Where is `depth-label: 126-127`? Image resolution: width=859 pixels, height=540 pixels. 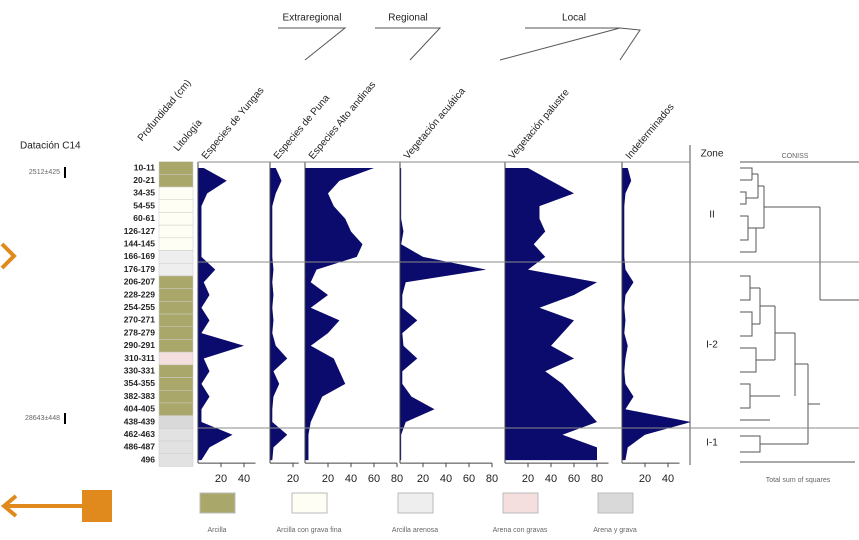
depth-label: 126-127 is located at coordinates (139, 231).